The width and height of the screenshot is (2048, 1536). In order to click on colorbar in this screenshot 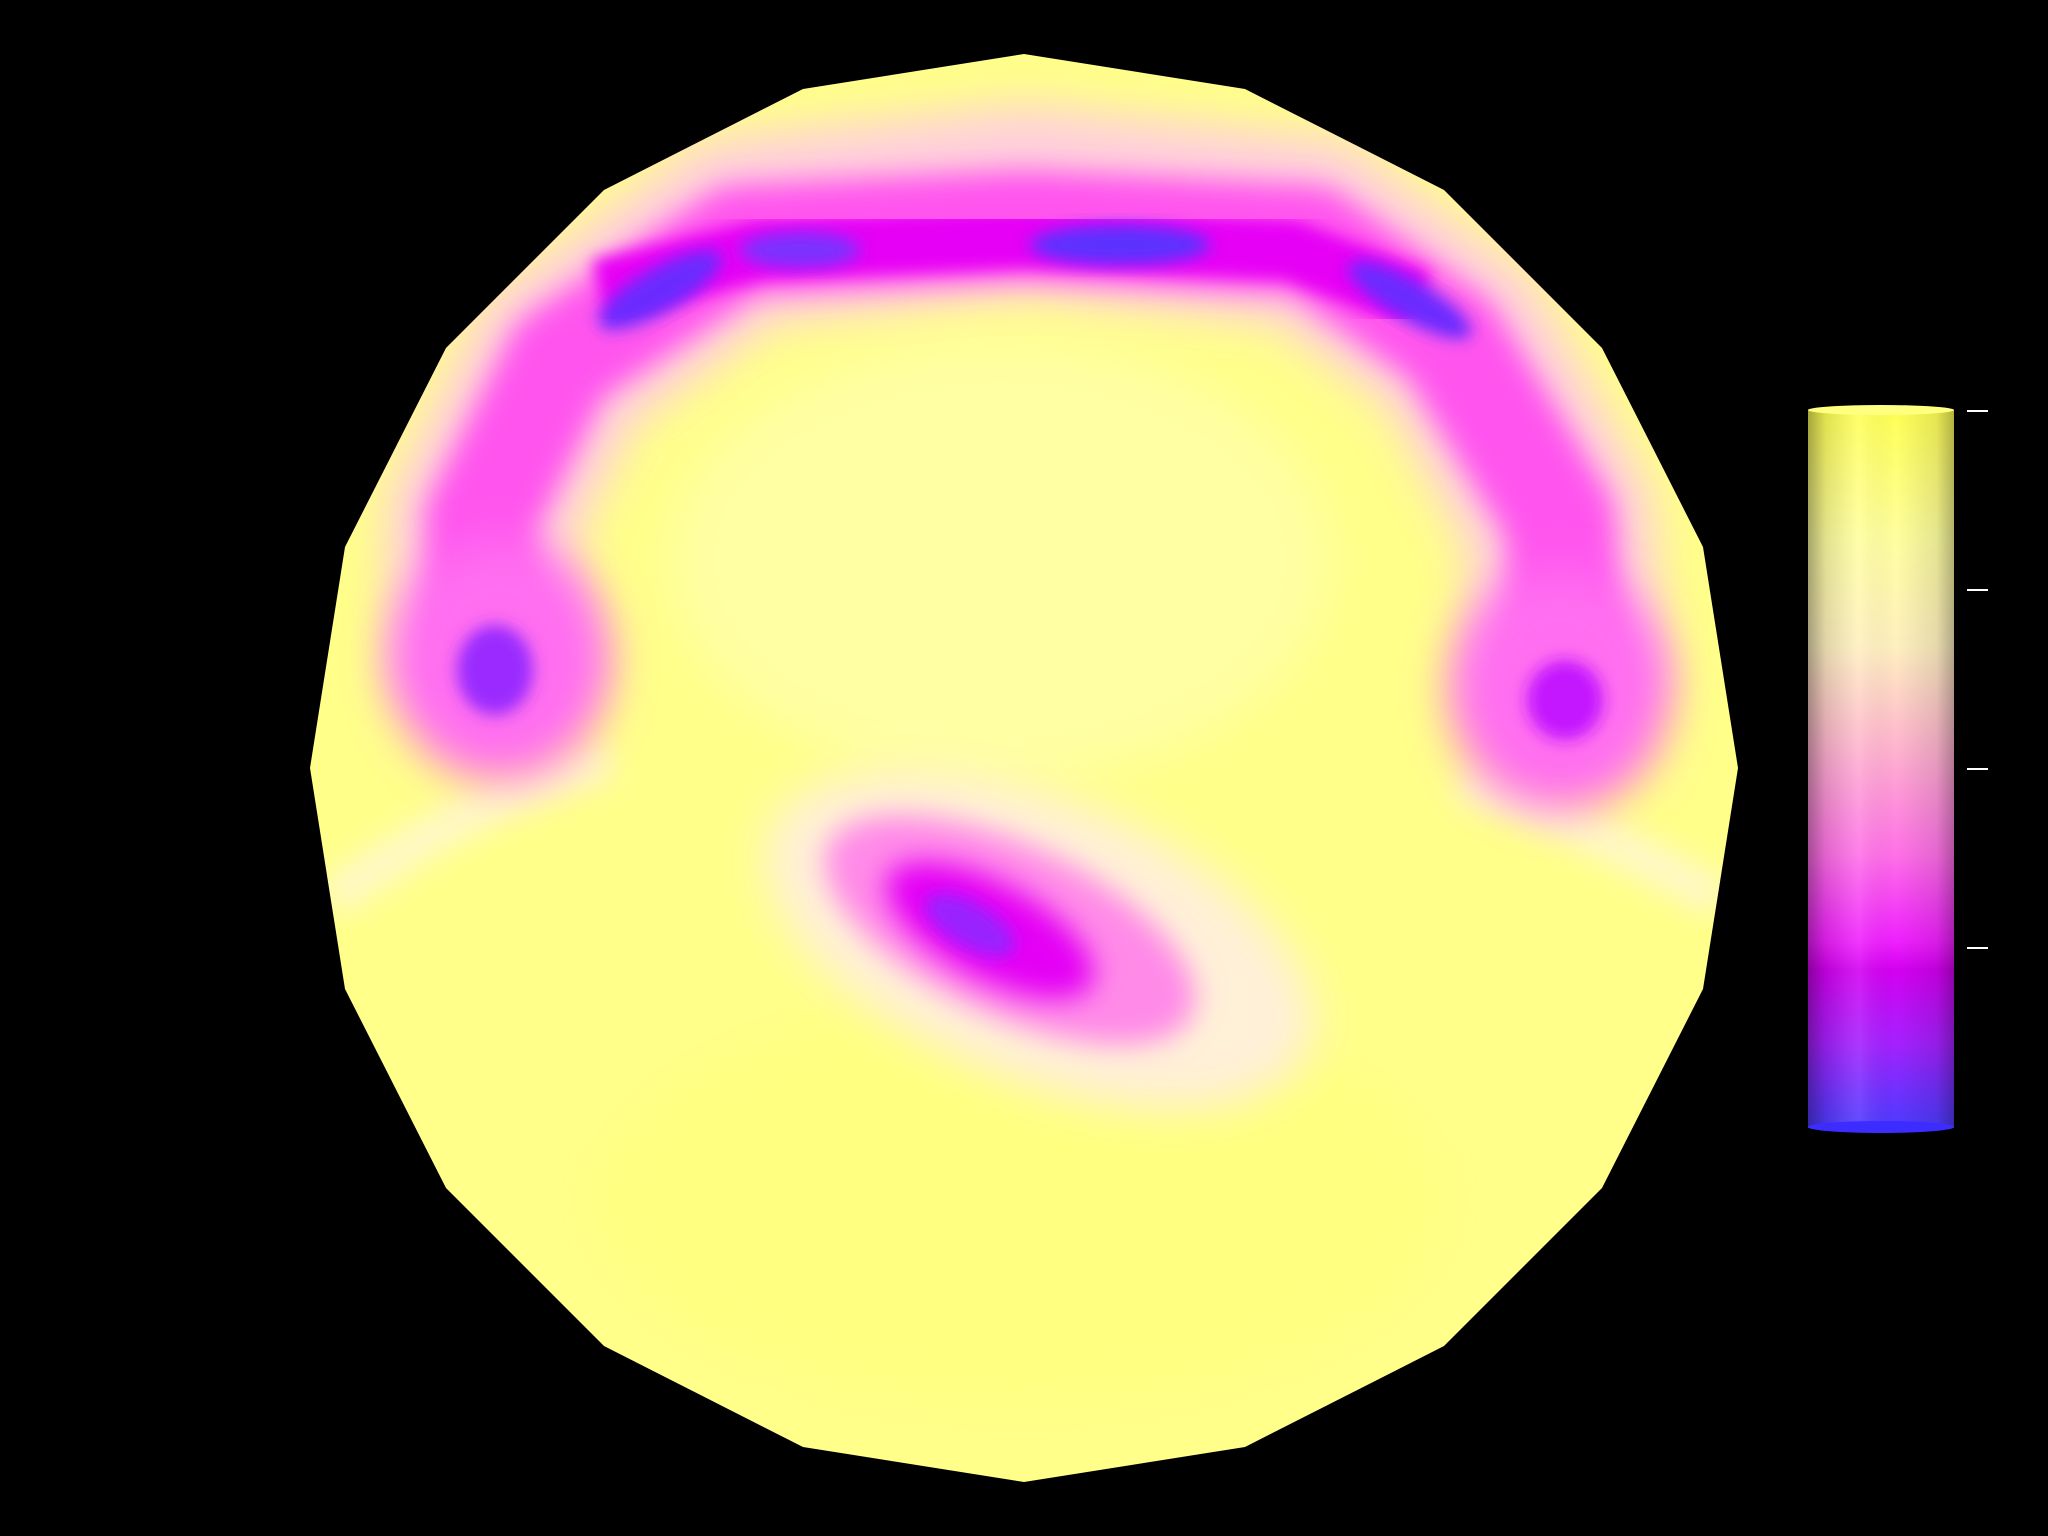, I will do `click(1898, 769)`.